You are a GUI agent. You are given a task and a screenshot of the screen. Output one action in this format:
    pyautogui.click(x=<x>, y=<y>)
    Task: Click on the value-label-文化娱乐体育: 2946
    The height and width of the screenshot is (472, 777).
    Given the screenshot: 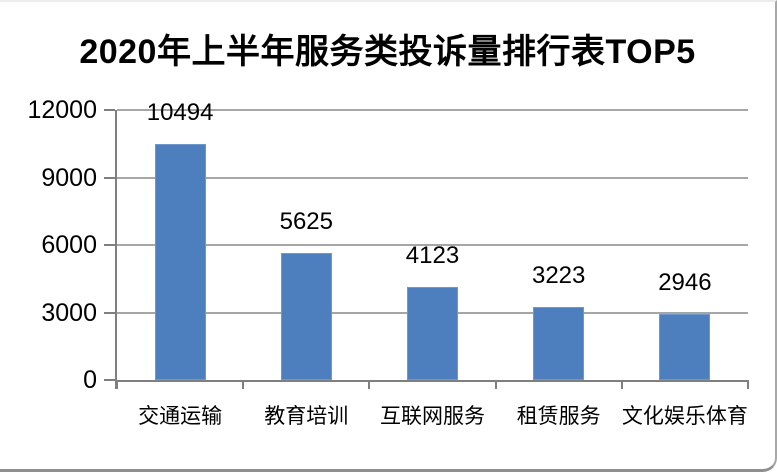 What is the action you would take?
    pyautogui.click(x=685, y=282)
    